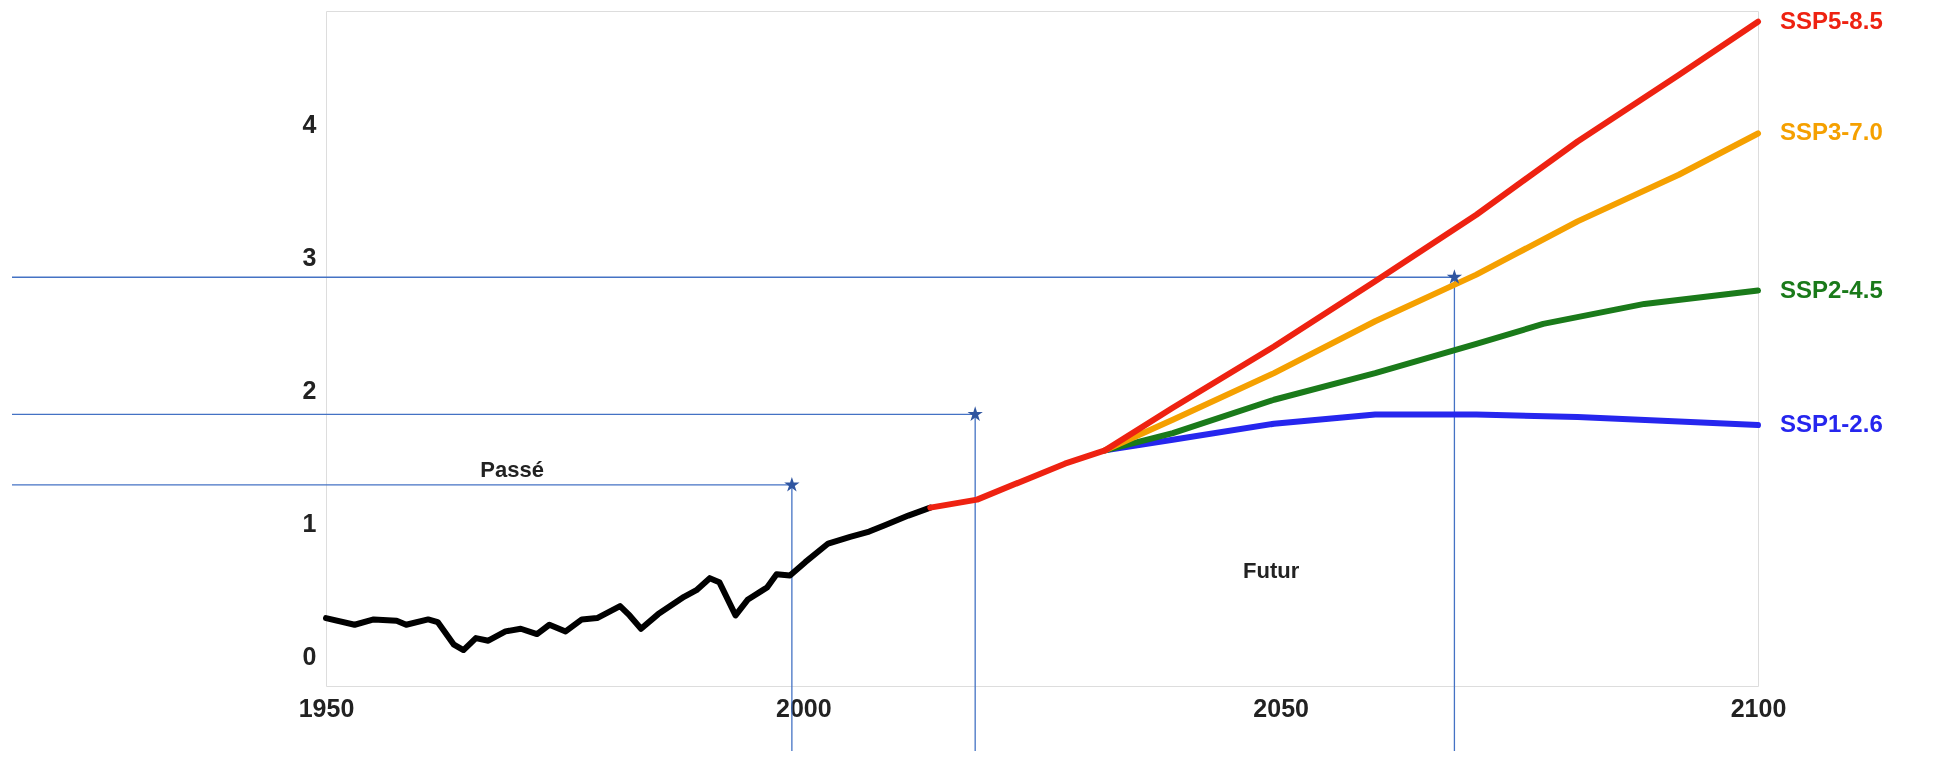  What do you see at coordinates (309, 123) in the screenshot?
I see `y-tick-label: 4` at bounding box center [309, 123].